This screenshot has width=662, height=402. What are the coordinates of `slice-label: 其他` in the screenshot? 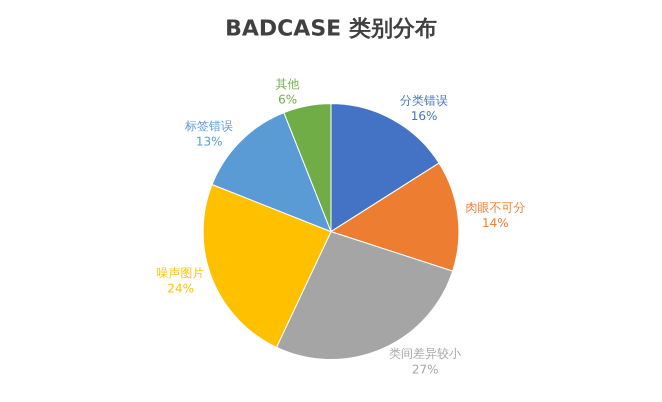 It's located at (288, 83).